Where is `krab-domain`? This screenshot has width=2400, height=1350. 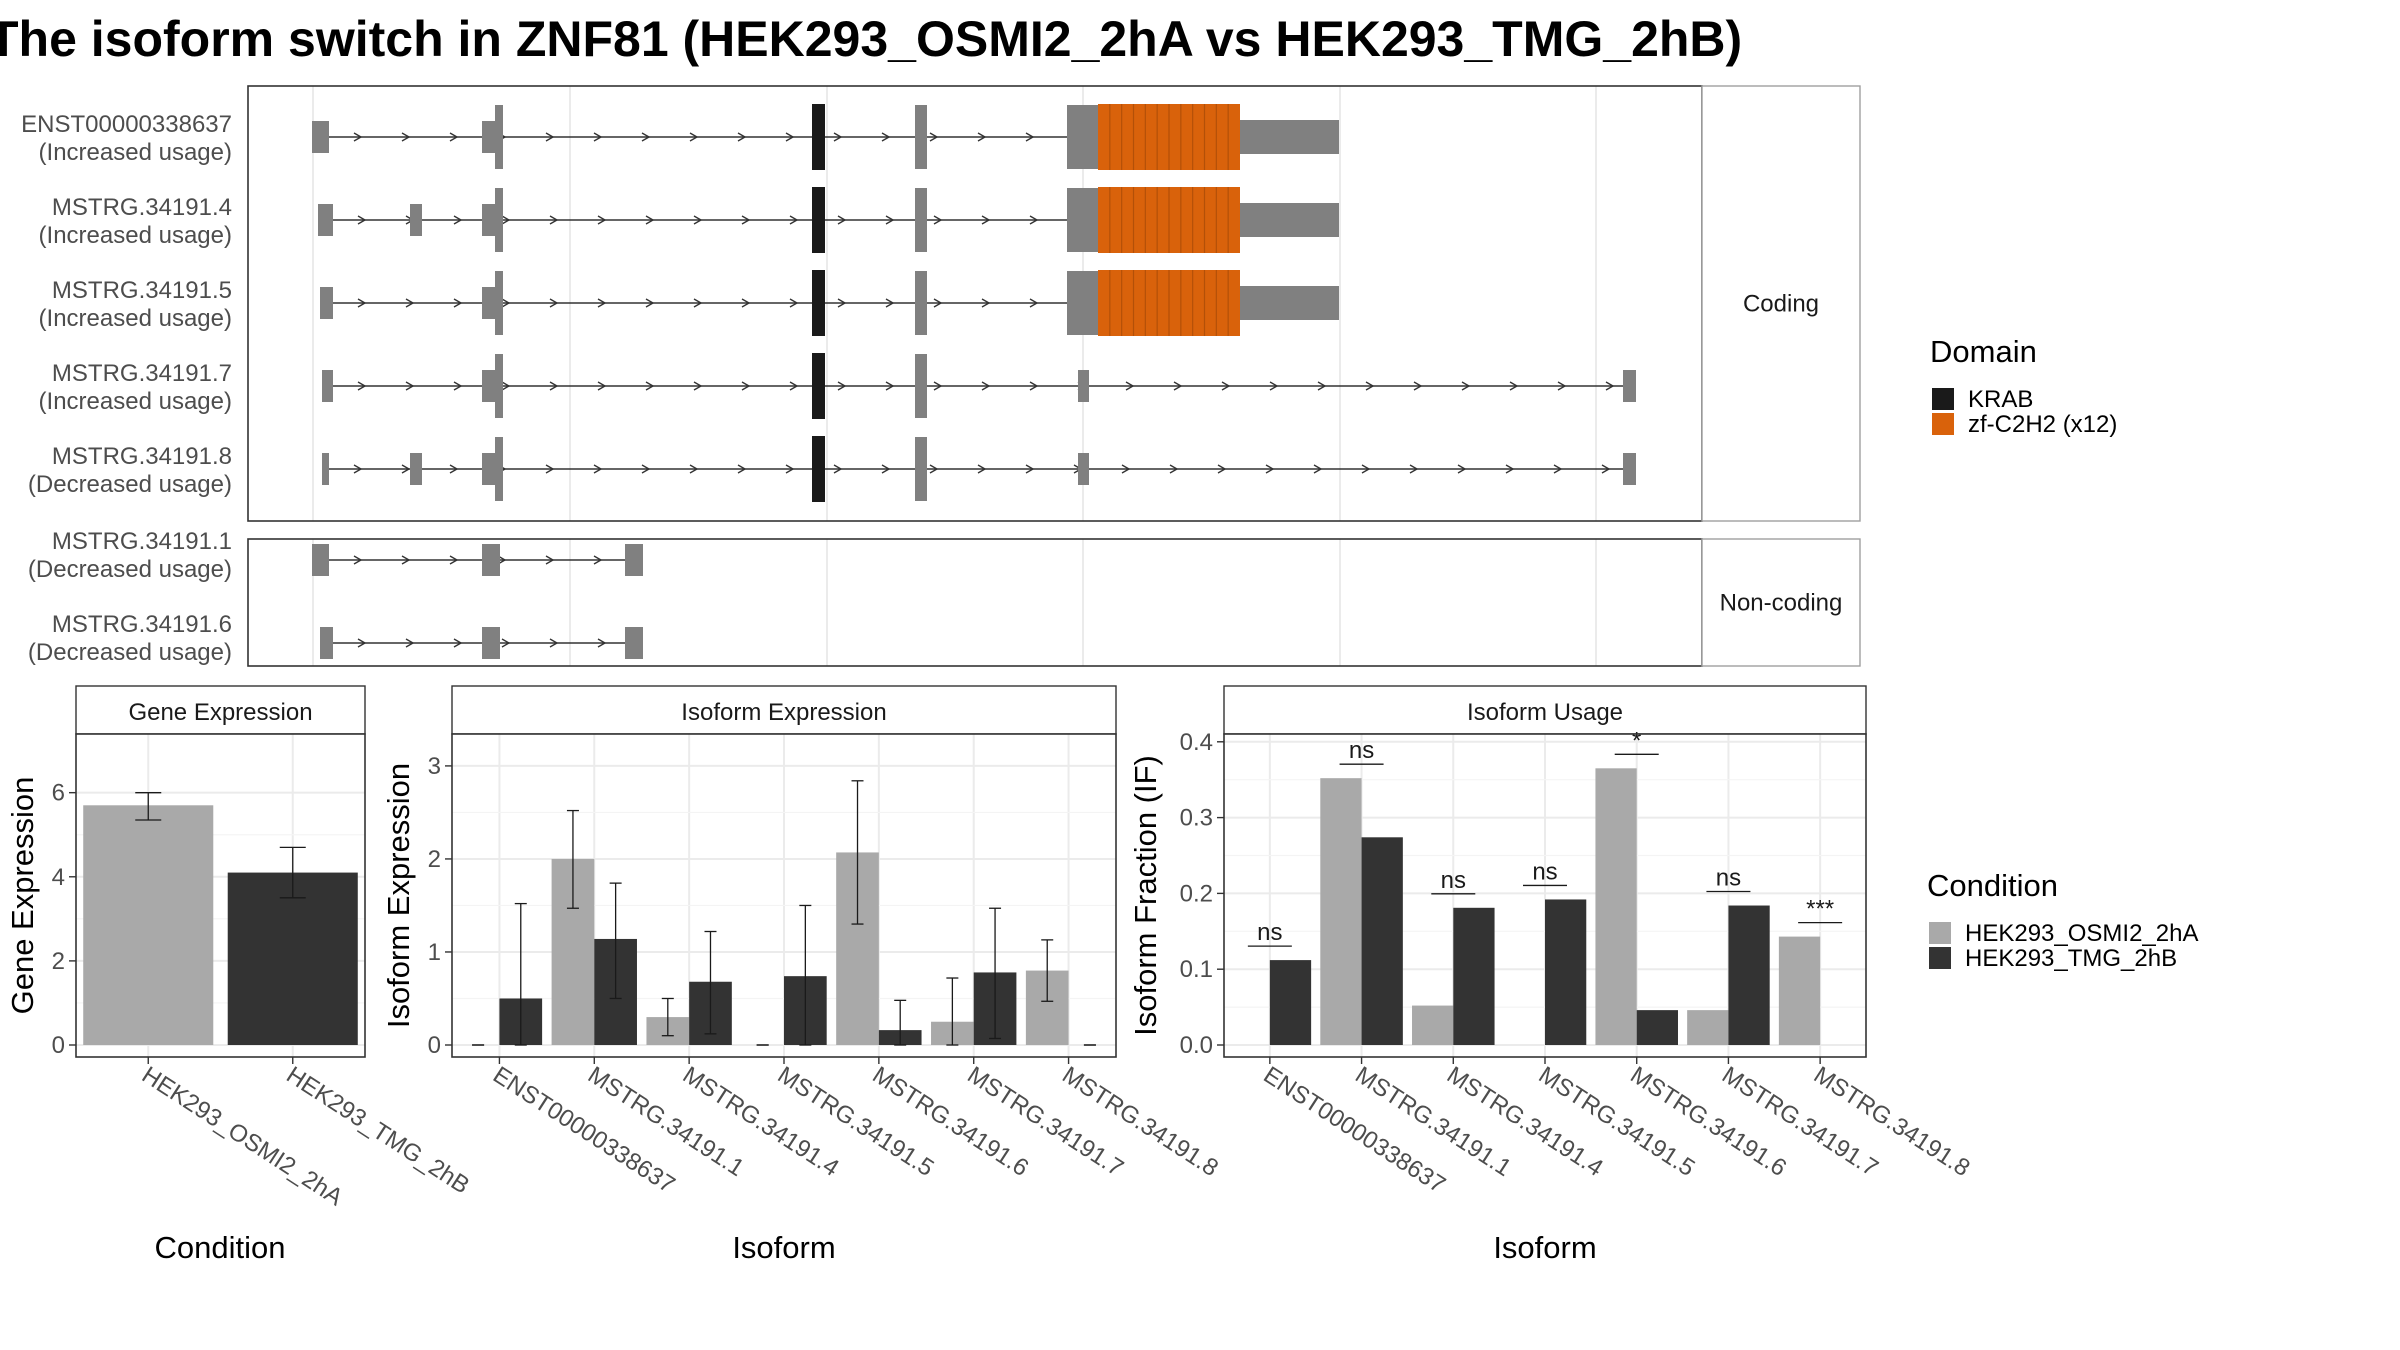 krab-domain is located at coordinates (818, 386).